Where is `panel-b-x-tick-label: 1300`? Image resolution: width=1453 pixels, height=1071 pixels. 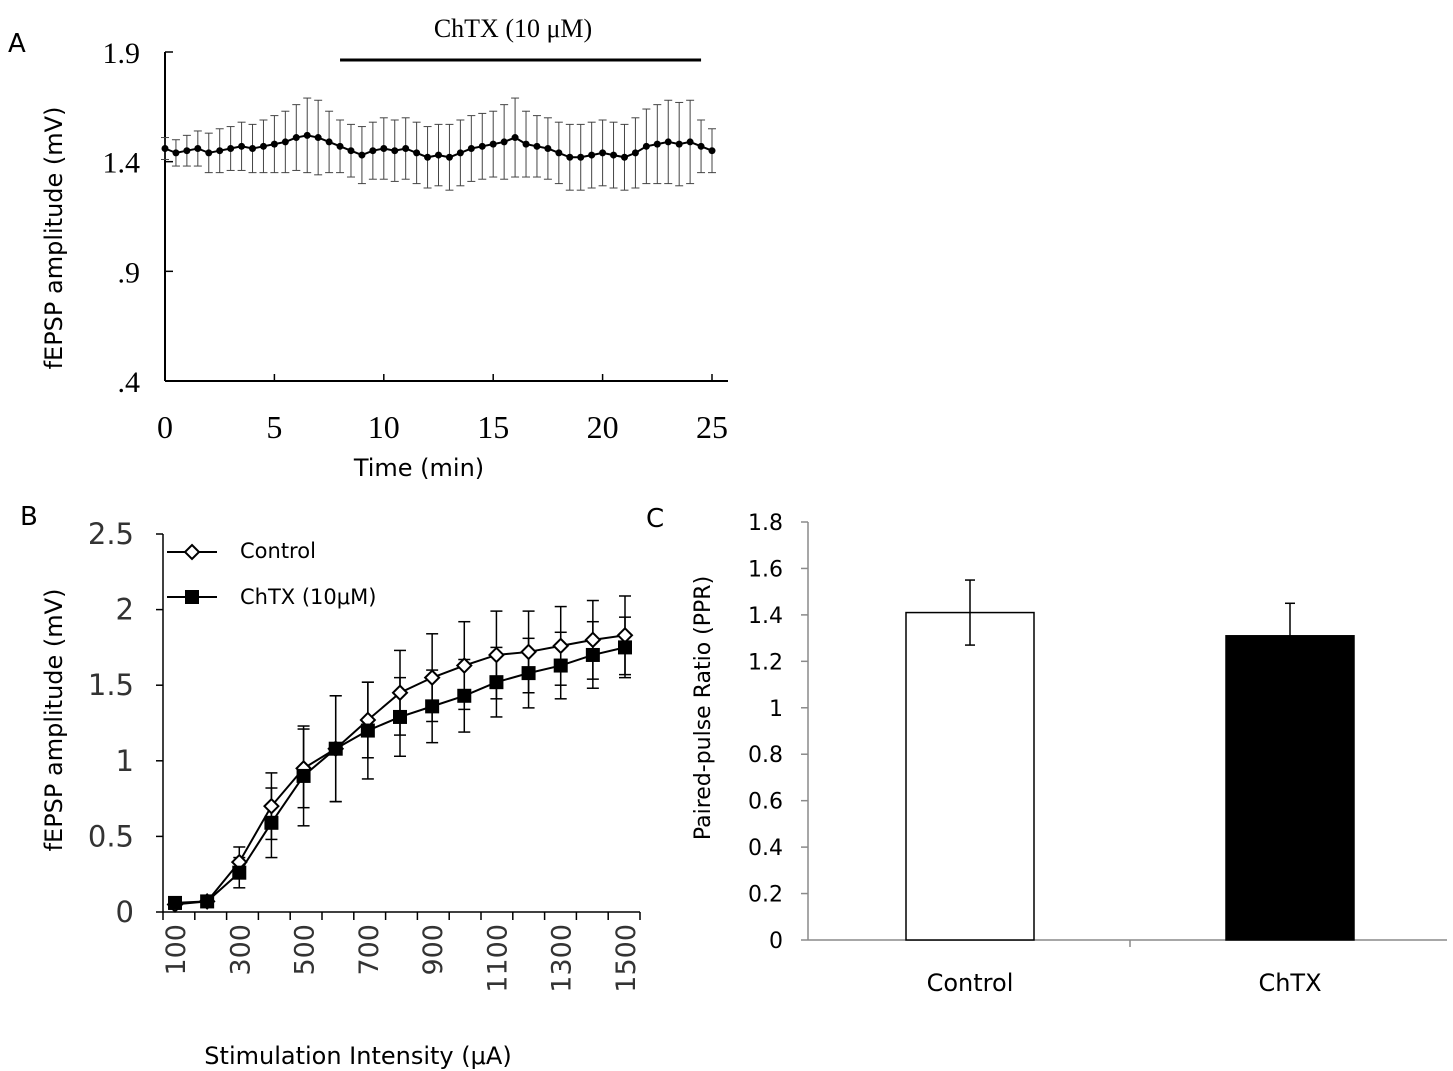 panel-b-x-tick-label: 1300 is located at coordinates (562, 958).